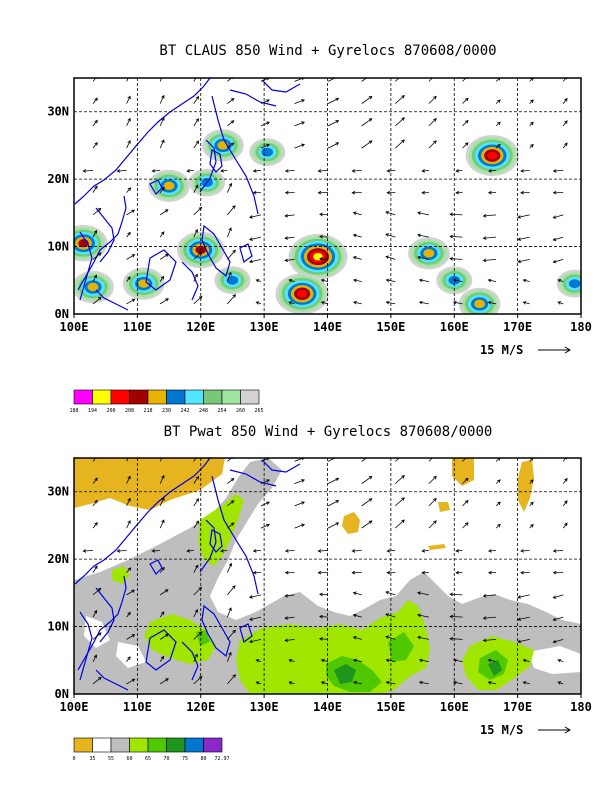  I want to click on colorbar-label: 188, so click(73, 411).